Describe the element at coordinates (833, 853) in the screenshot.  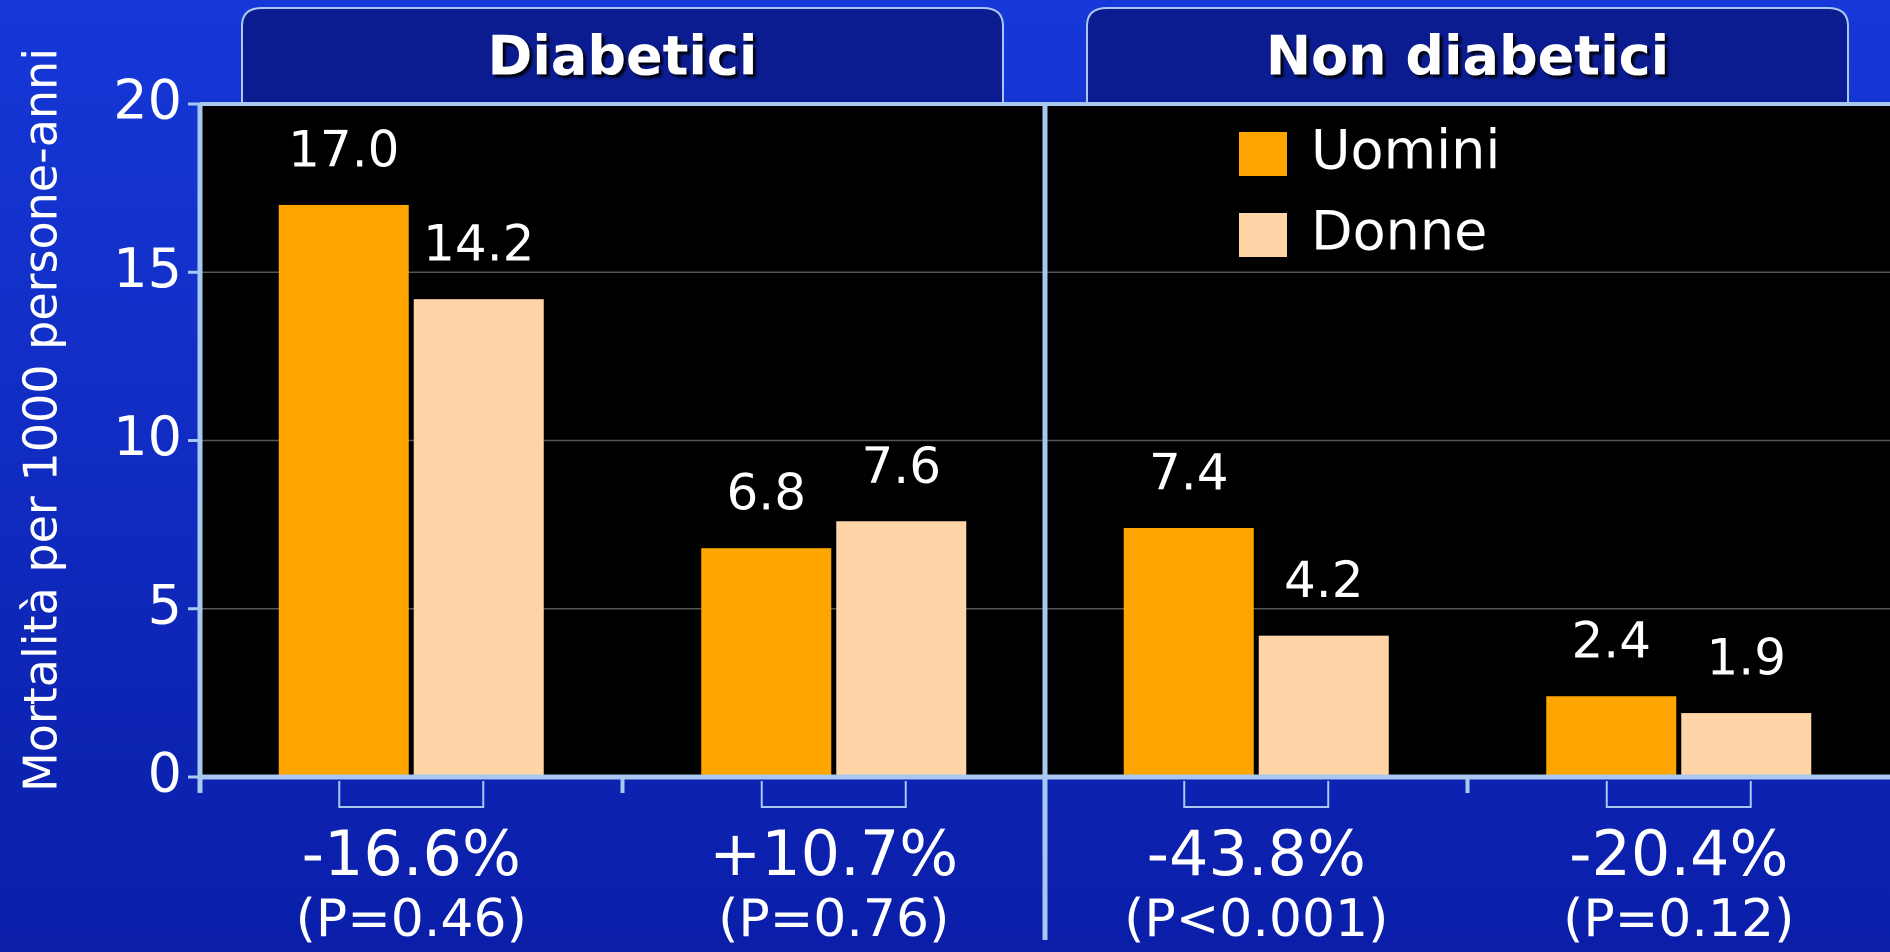
I see `change-label: +10.7%` at that location.